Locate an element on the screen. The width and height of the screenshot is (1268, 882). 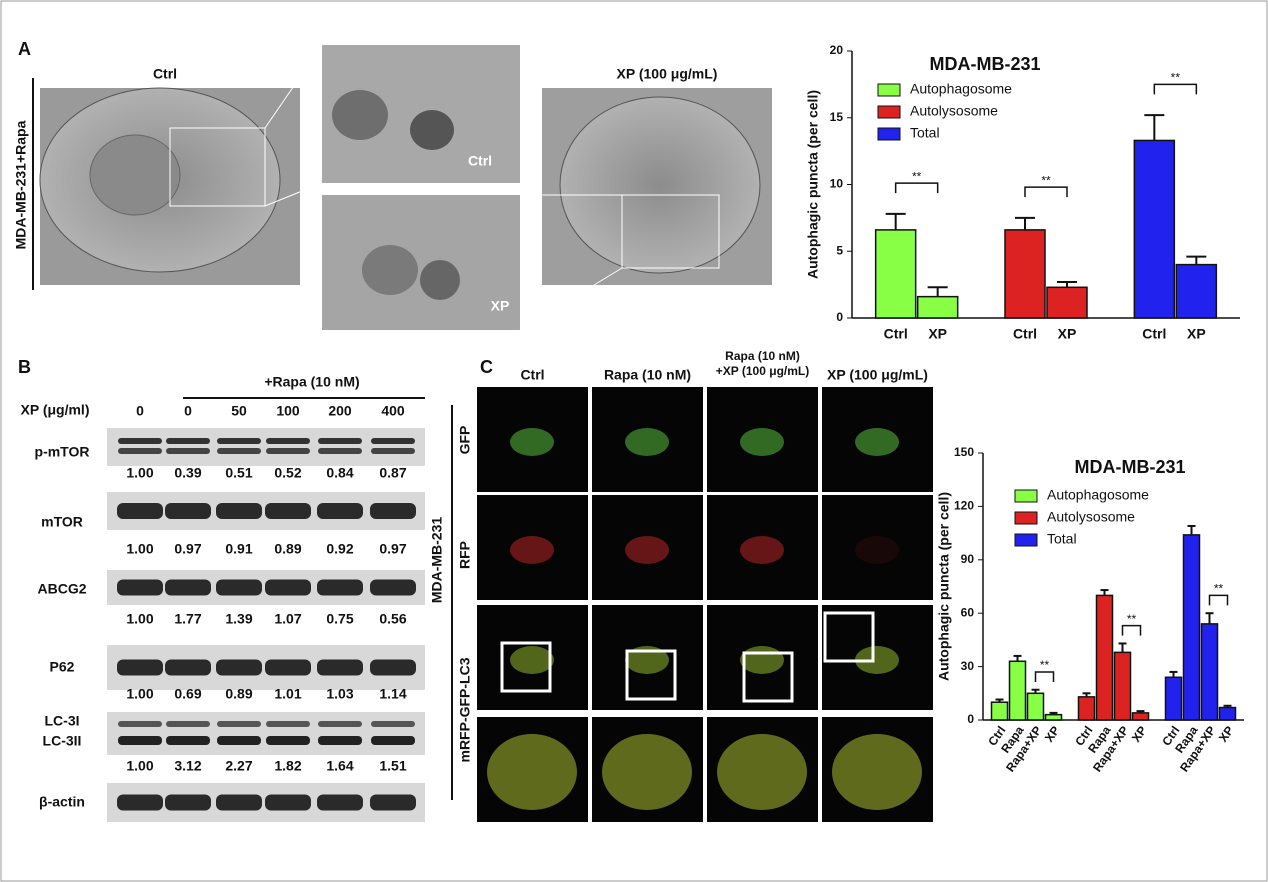
micrograph is located at coordinates (877, 547).